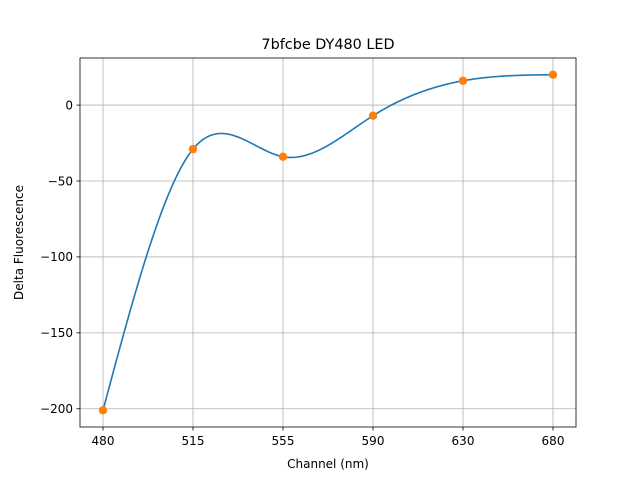 The image size is (640, 480). Describe the element at coordinates (19, 242) in the screenshot. I see `y-axis-label: Delta Fluorescence` at that location.